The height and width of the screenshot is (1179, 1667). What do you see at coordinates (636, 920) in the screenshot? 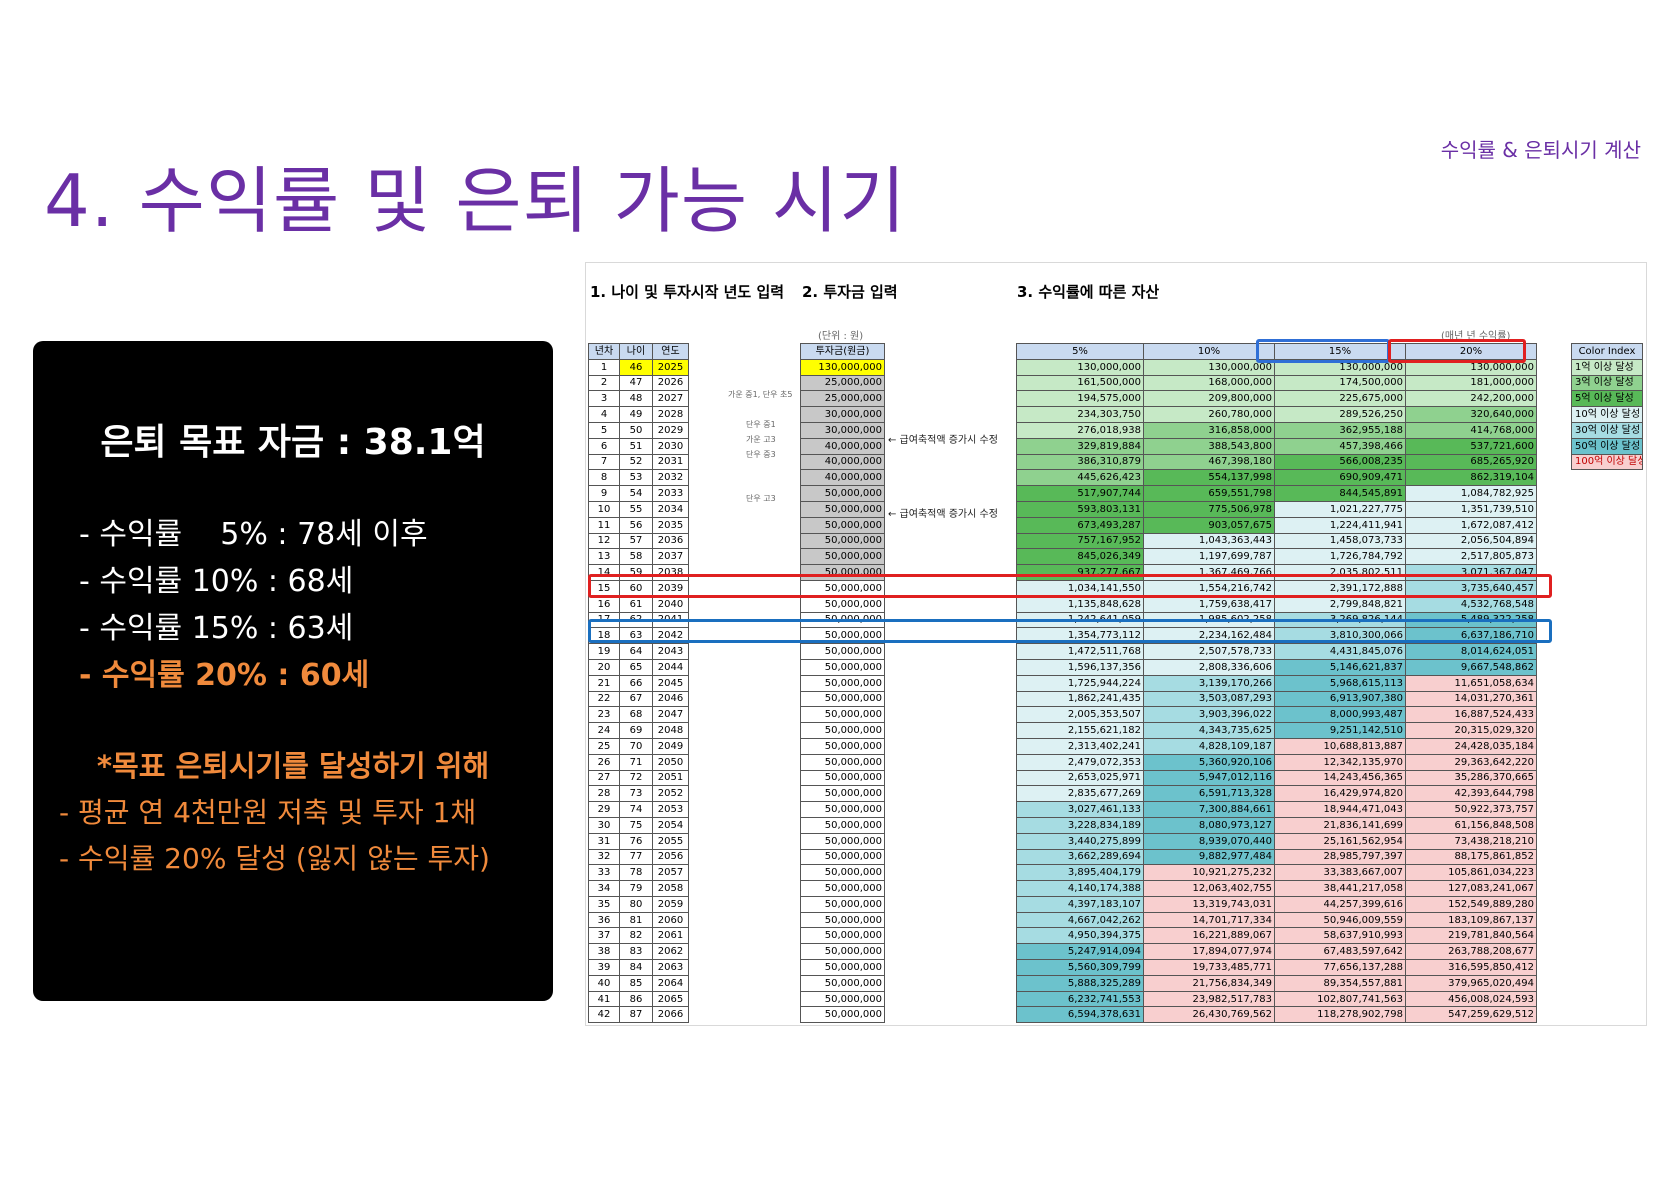
I see `cell: 81` at bounding box center [636, 920].